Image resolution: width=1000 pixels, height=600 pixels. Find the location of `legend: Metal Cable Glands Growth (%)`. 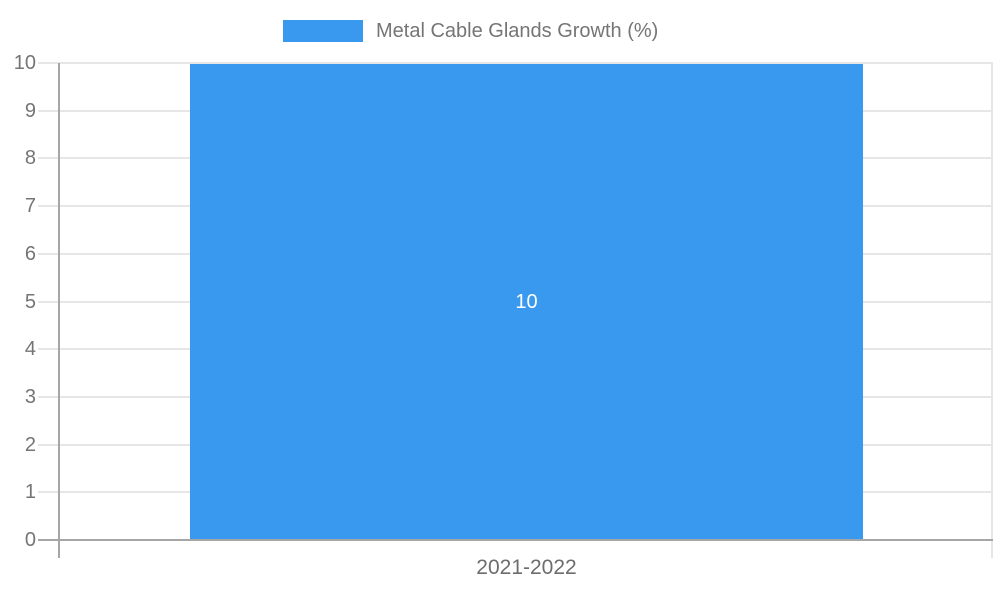

legend: Metal Cable Glands Growth (%) is located at coordinates (470, 31).